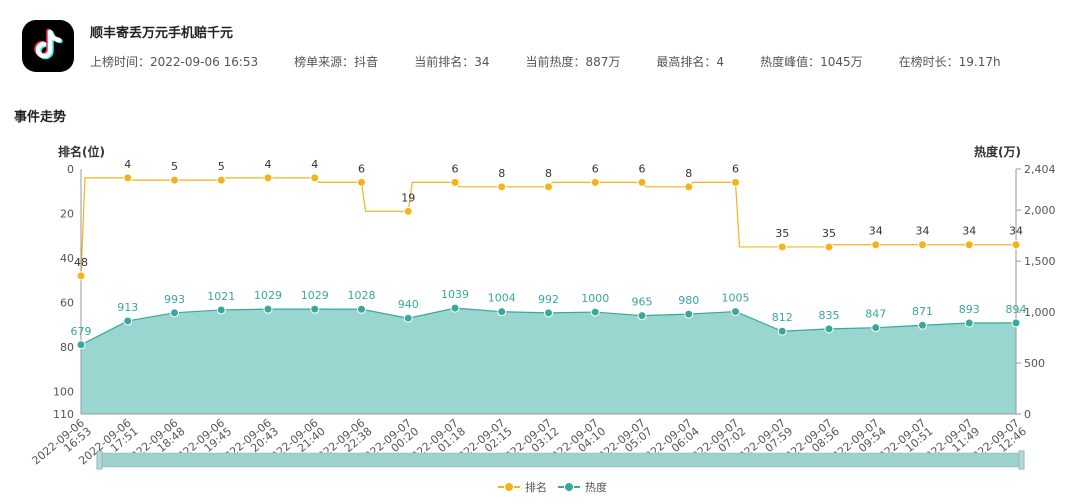 The width and height of the screenshot is (1080, 504). Describe the element at coordinates (70, 169) in the screenshot. I see `left-tick-label: 0` at that location.